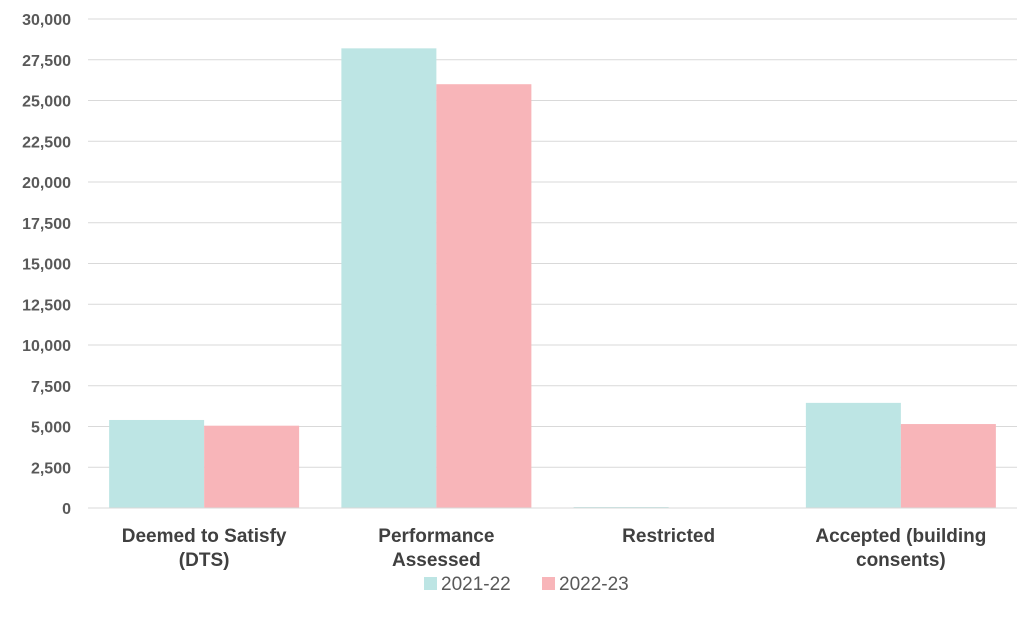 The width and height of the screenshot is (1033, 620). What do you see at coordinates (436, 536) in the screenshot?
I see `x-tick-label: Performance` at bounding box center [436, 536].